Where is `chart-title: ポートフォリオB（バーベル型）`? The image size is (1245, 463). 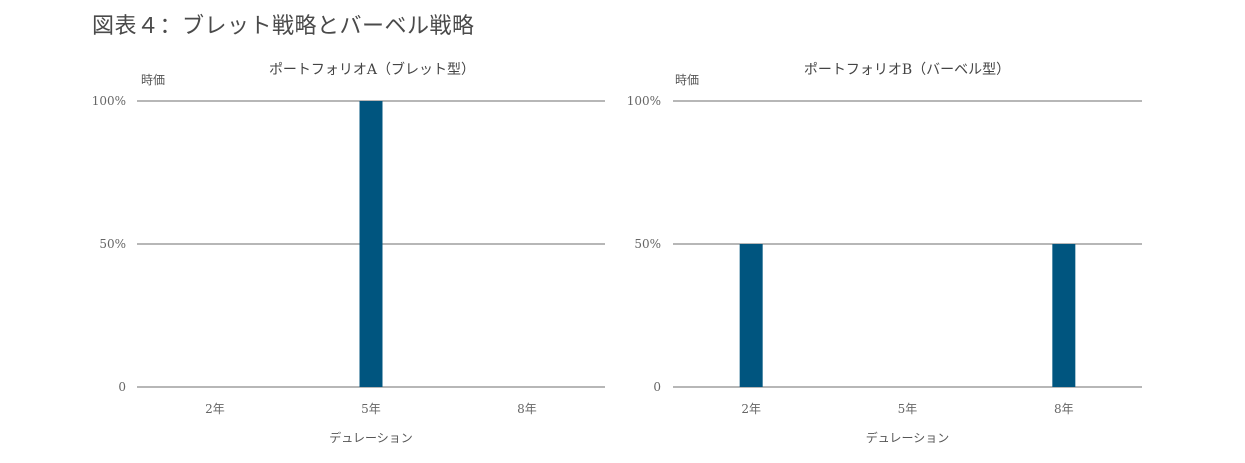 chart-title: ポートフォリオB（バーベル型） is located at coordinates (907, 70).